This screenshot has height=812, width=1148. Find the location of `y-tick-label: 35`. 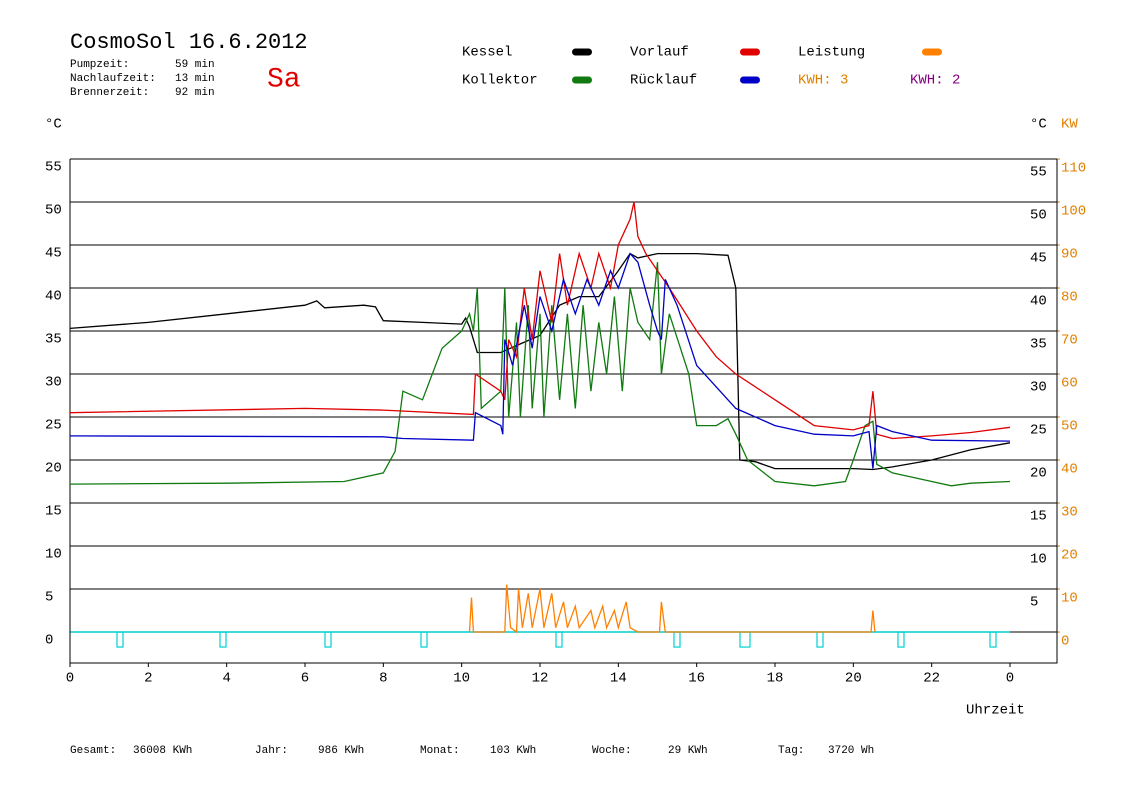

y-tick-label: 35 is located at coordinates (53, 340).